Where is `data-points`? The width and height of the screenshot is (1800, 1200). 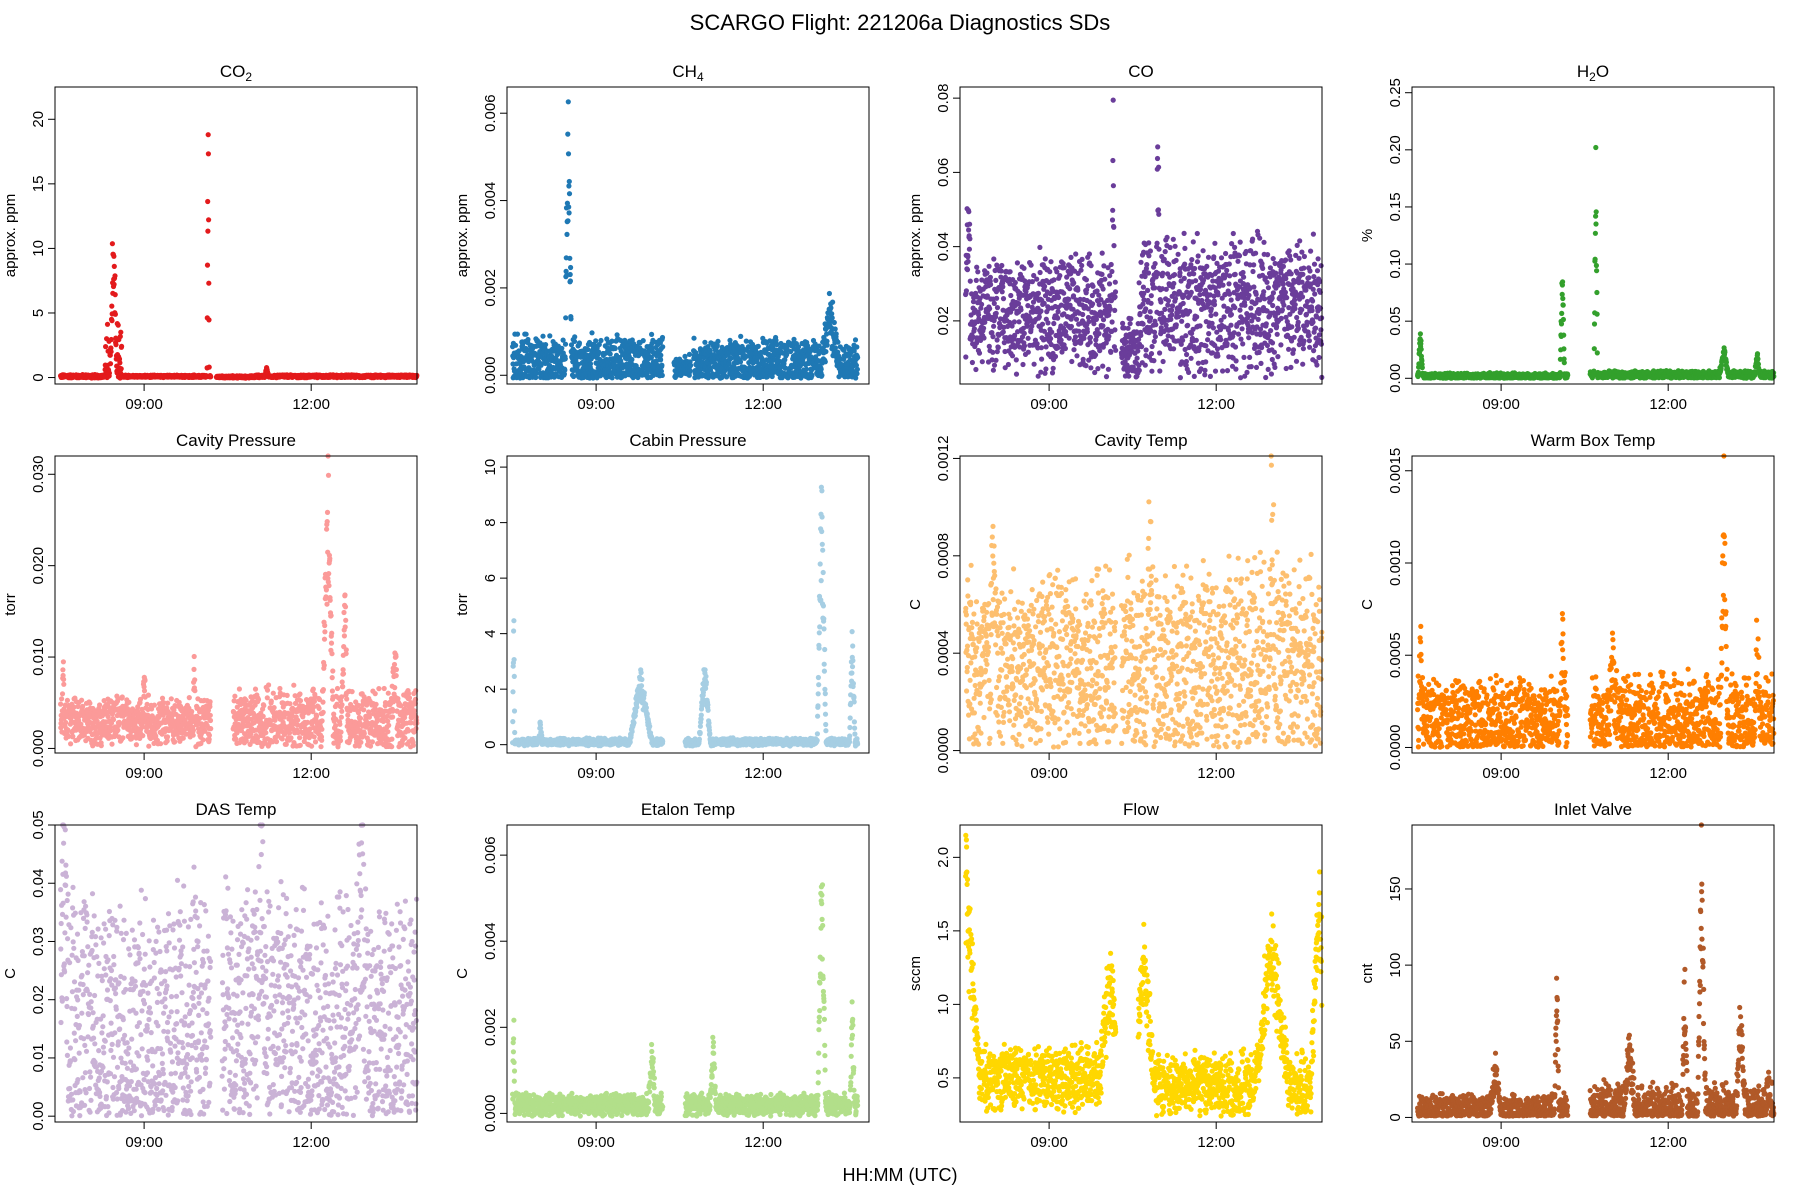 data-points is located at coordinates (1144, 239).